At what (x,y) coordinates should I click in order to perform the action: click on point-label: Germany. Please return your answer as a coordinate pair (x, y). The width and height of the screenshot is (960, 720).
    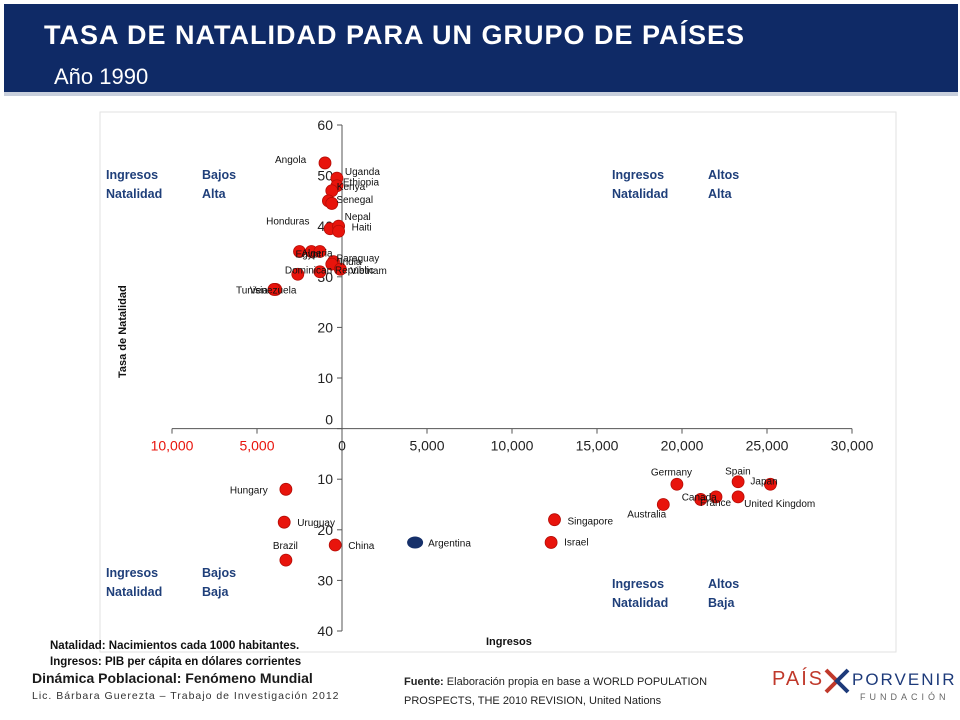
    Looking at the image, I should click on (671, 472).